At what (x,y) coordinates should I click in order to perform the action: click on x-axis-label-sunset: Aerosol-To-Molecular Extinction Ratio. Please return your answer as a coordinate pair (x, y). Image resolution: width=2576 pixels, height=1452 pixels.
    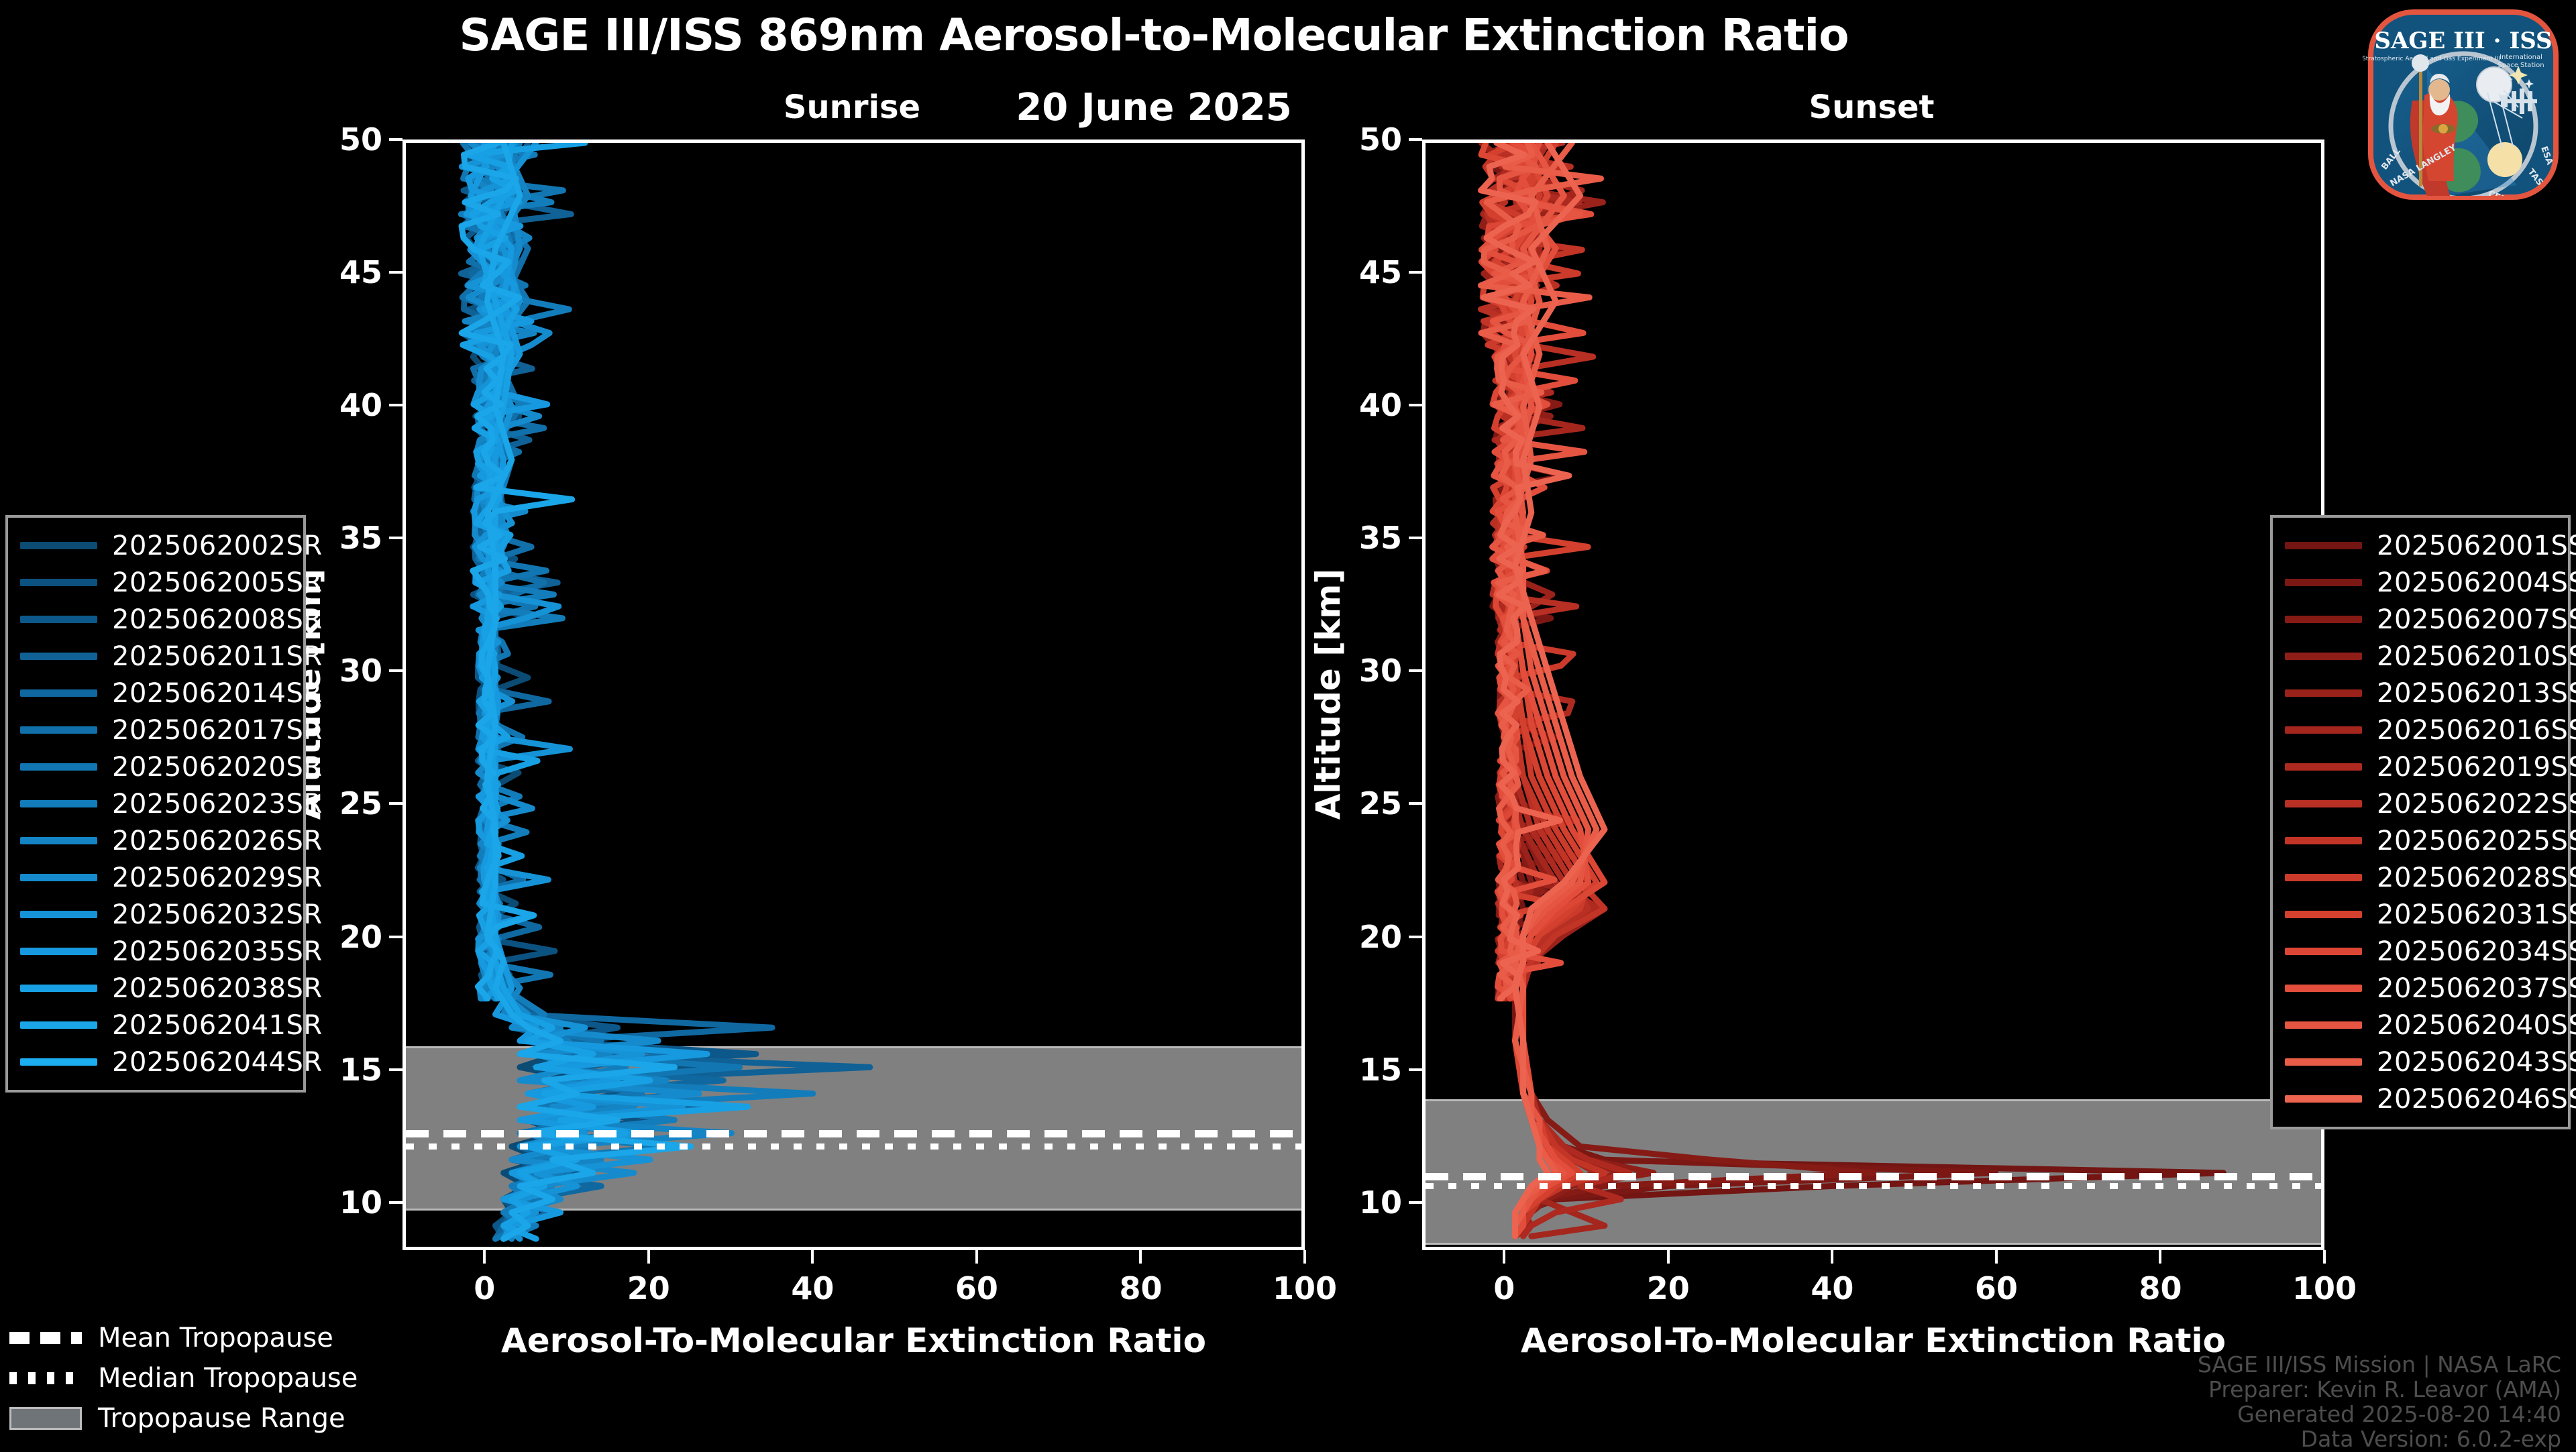
    Looking at the image, I should click on (1873, 1340).